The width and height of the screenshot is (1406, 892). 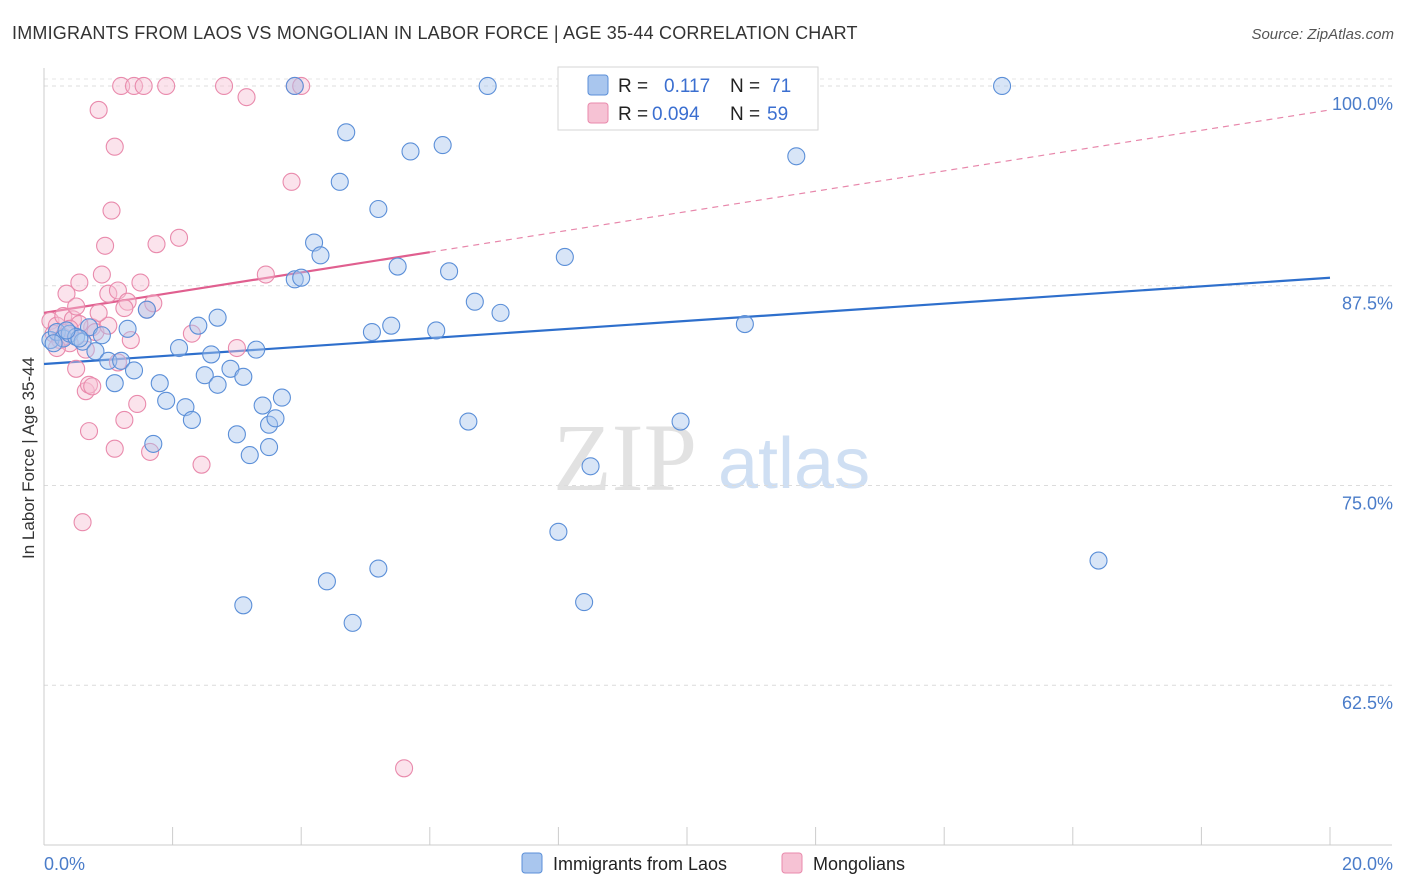 What do you see at coordinates (780, 86) in the screenshot?
I see `legend-n-value-laos: 71` at bounding box center [780, 86].